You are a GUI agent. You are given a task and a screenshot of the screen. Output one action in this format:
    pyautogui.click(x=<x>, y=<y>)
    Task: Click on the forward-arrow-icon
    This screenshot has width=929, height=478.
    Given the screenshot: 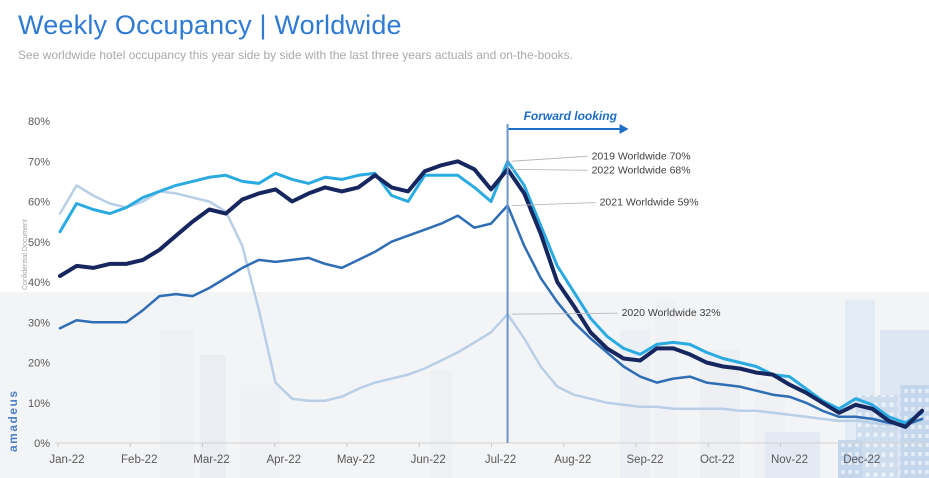 What is the action you would take?
    pyautogui.click(x=624, y=129)
    